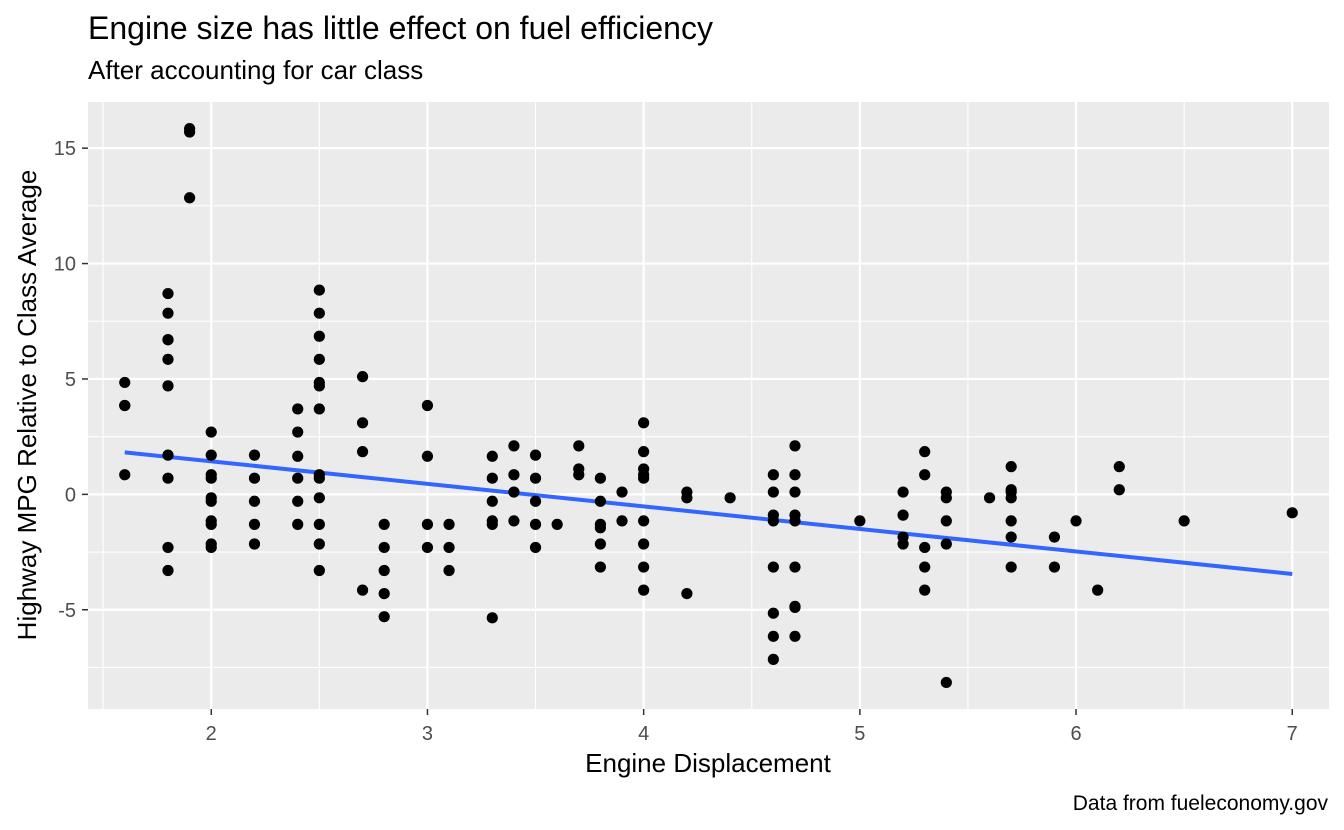 This screenshot has width=1344, height=830. What do you see at coordinates (752, 727) in the screenshot?
I see `x-axis-ticks: 2 3 4 5 6 7` at bounding box center [752, 727].